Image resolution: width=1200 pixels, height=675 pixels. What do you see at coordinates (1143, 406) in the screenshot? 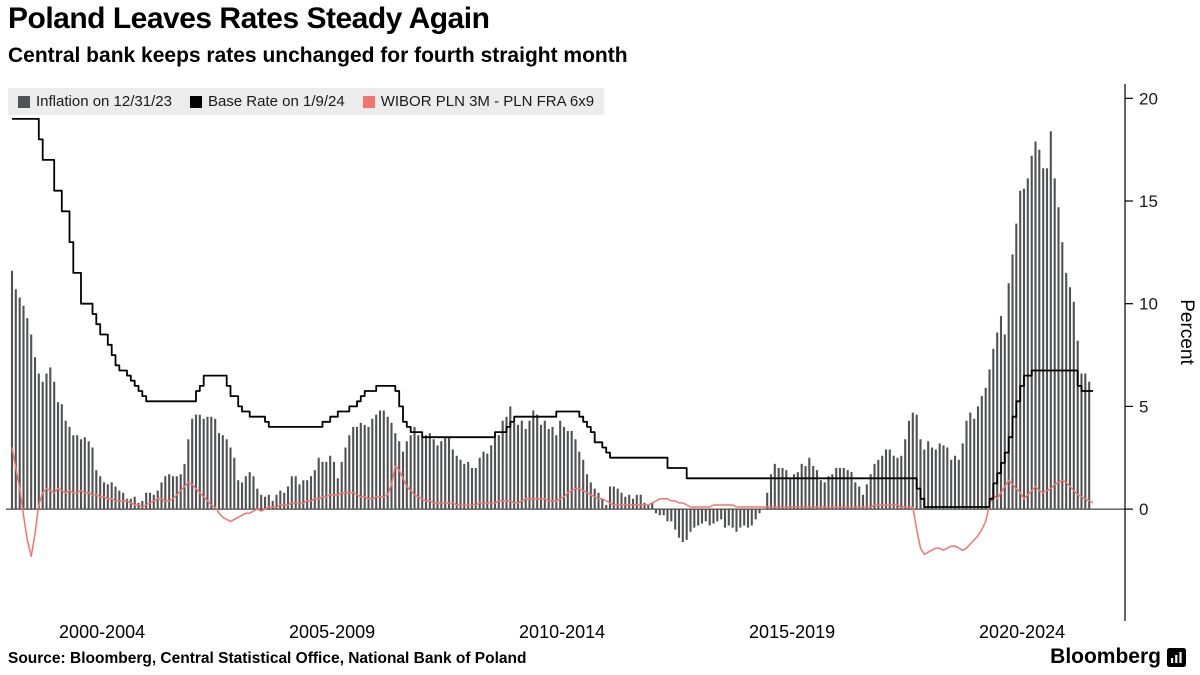
I see `y-tick-label: 5` at bounding box center [1143, 406].